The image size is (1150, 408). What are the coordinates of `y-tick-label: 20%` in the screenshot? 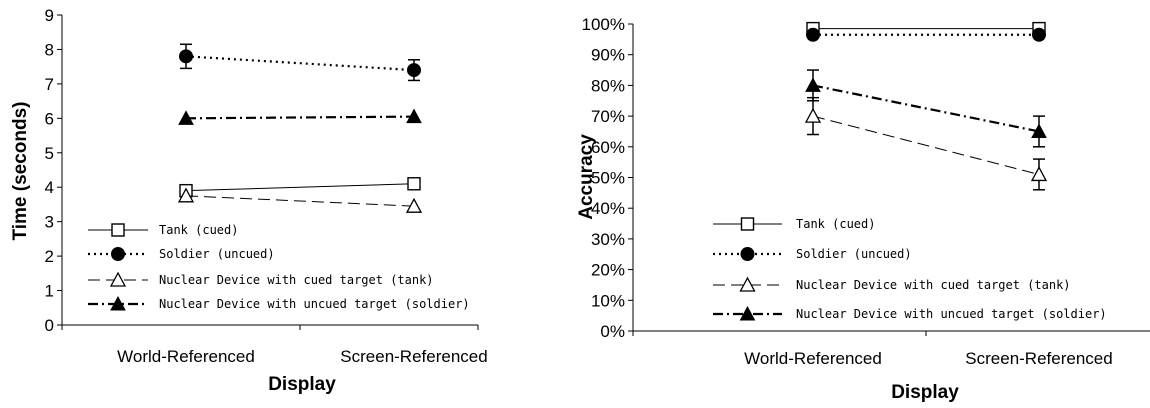 It's located at (608, 270).